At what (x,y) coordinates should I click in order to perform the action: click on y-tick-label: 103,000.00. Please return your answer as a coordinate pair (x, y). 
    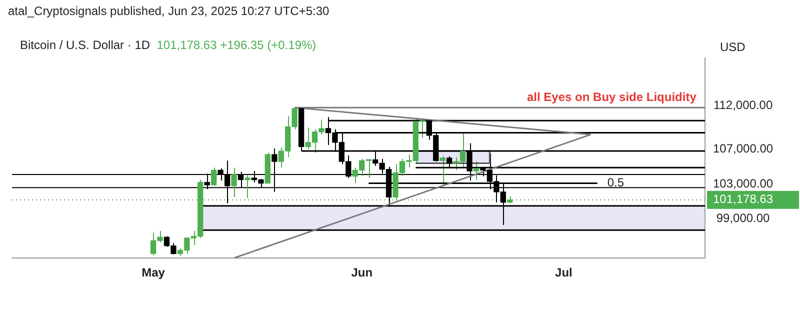
    Looking at the image, I should click on (743, 183).